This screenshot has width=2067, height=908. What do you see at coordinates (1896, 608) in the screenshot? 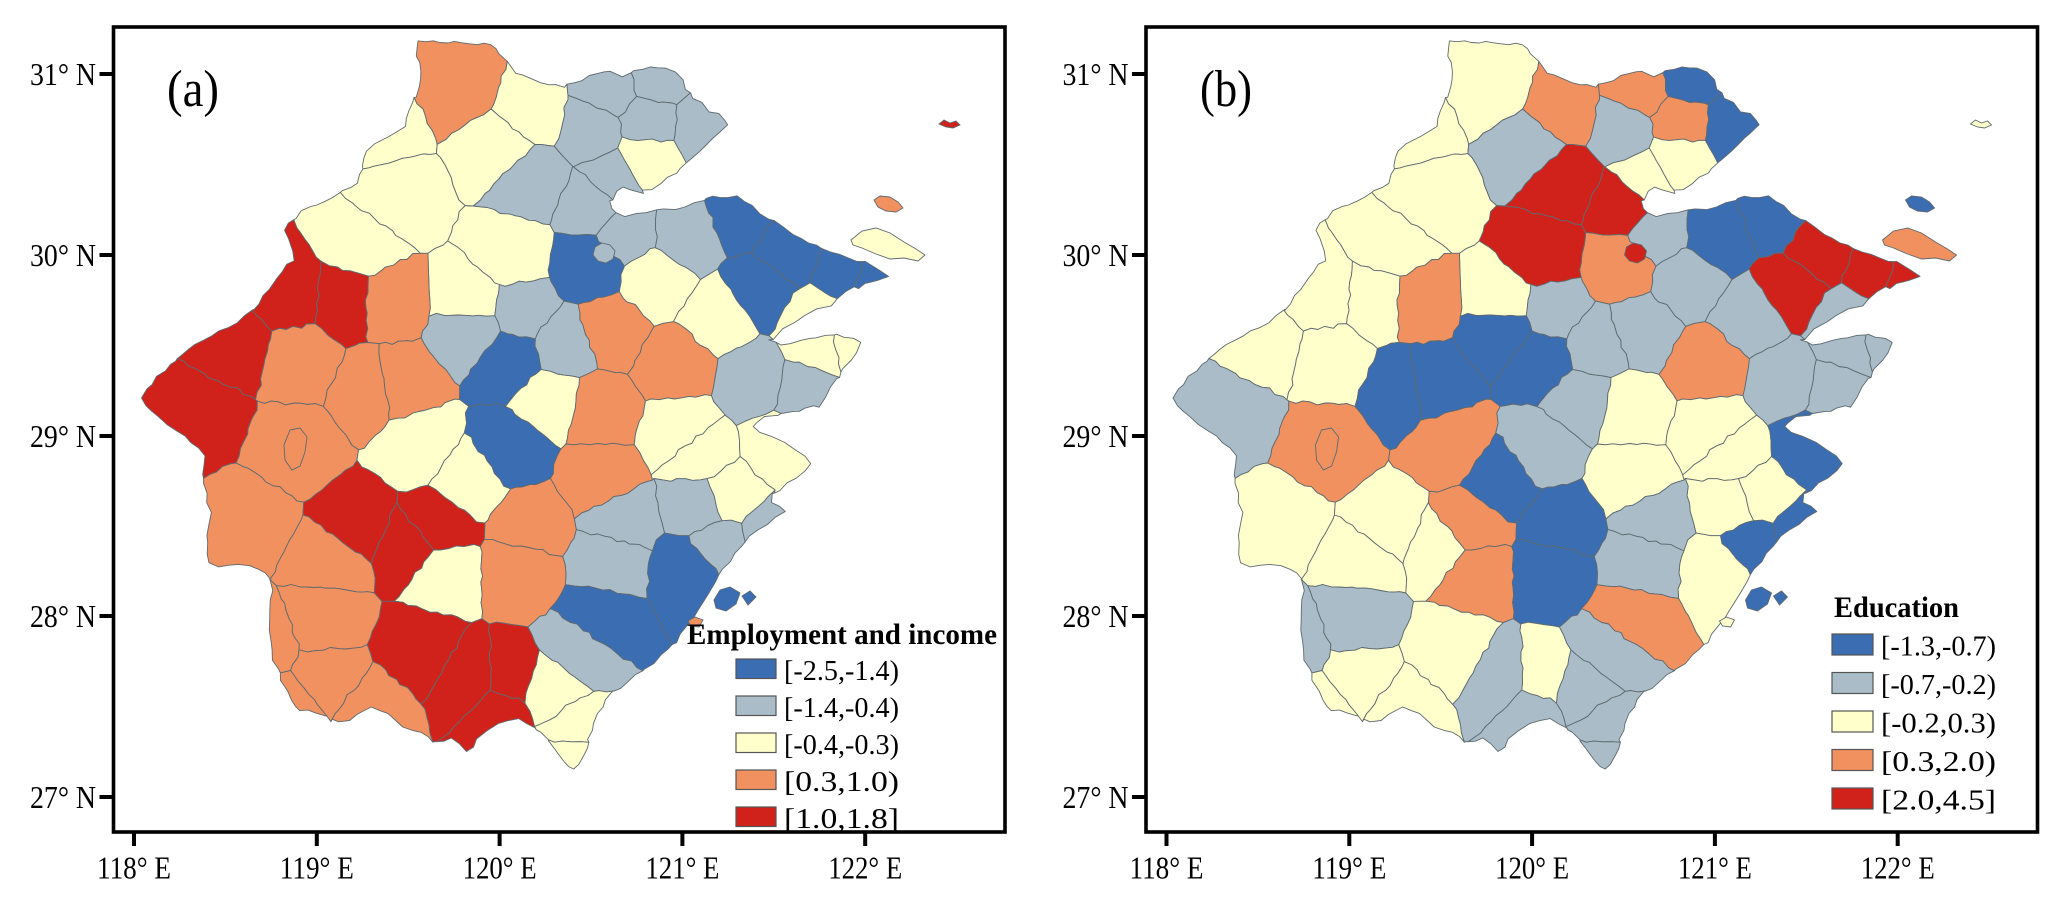
I see `svg-text: Education` at bounding box center [1896, 608].